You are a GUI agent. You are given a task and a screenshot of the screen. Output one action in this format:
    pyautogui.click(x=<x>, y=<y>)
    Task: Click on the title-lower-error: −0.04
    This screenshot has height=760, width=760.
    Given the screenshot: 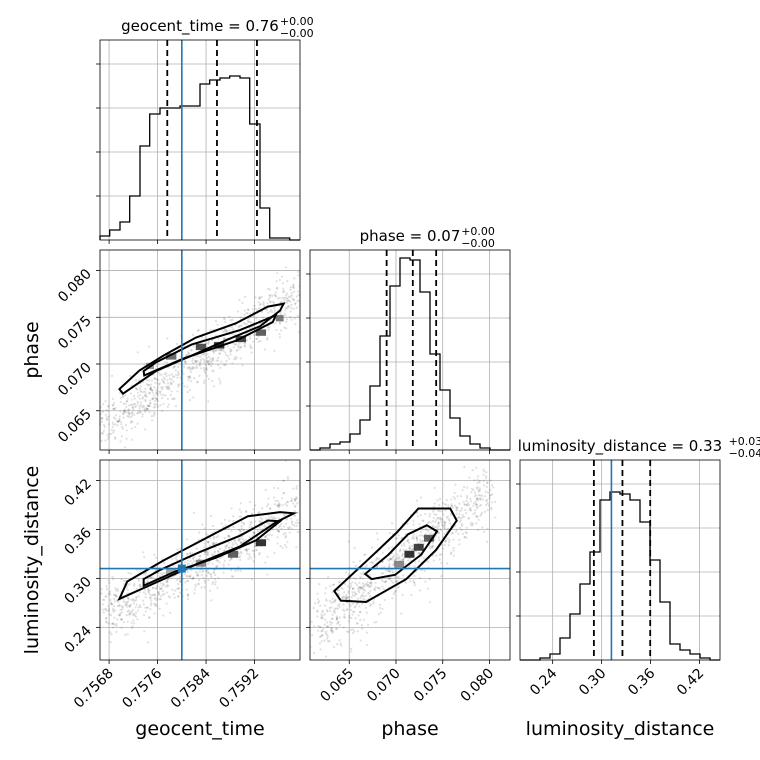 What is the action you would take?
    pyautogui.click(x=744, y=453)
    